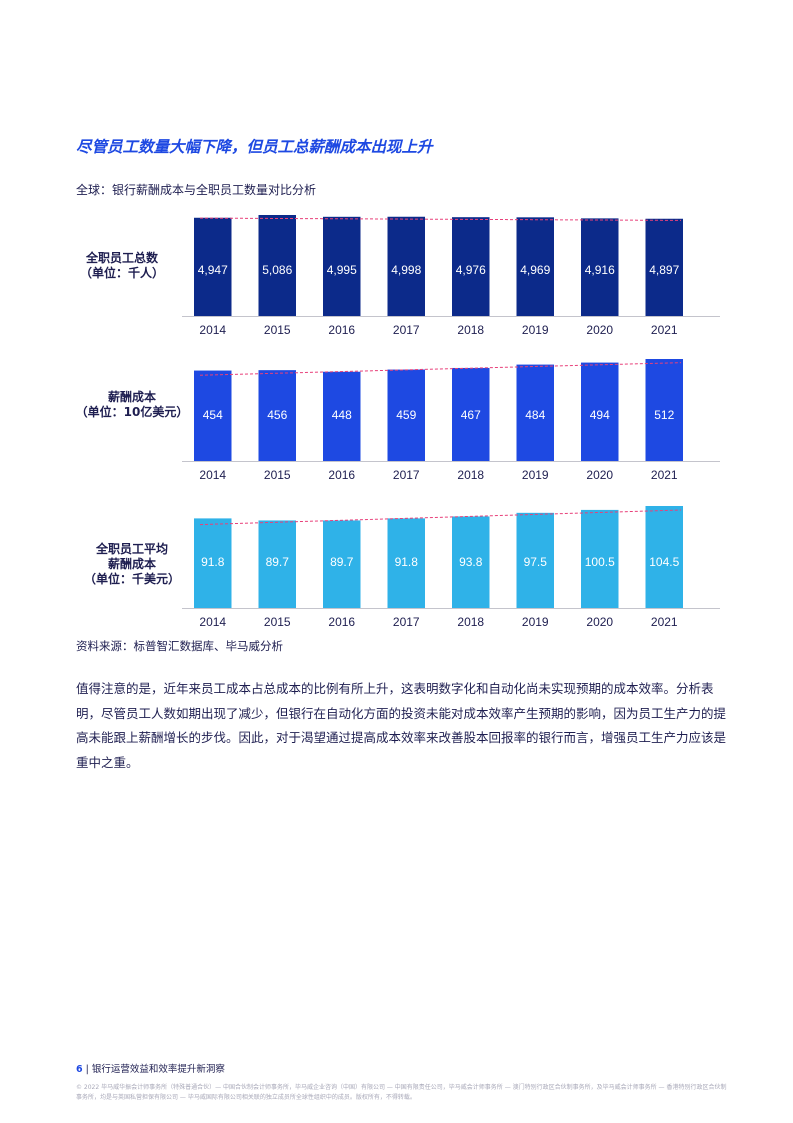 The width and height of the screenshot is (793, 1123). Describe the element at coordinates (664, 562) in the screenshot. I see `bar-value-label: 104.5` at that location.